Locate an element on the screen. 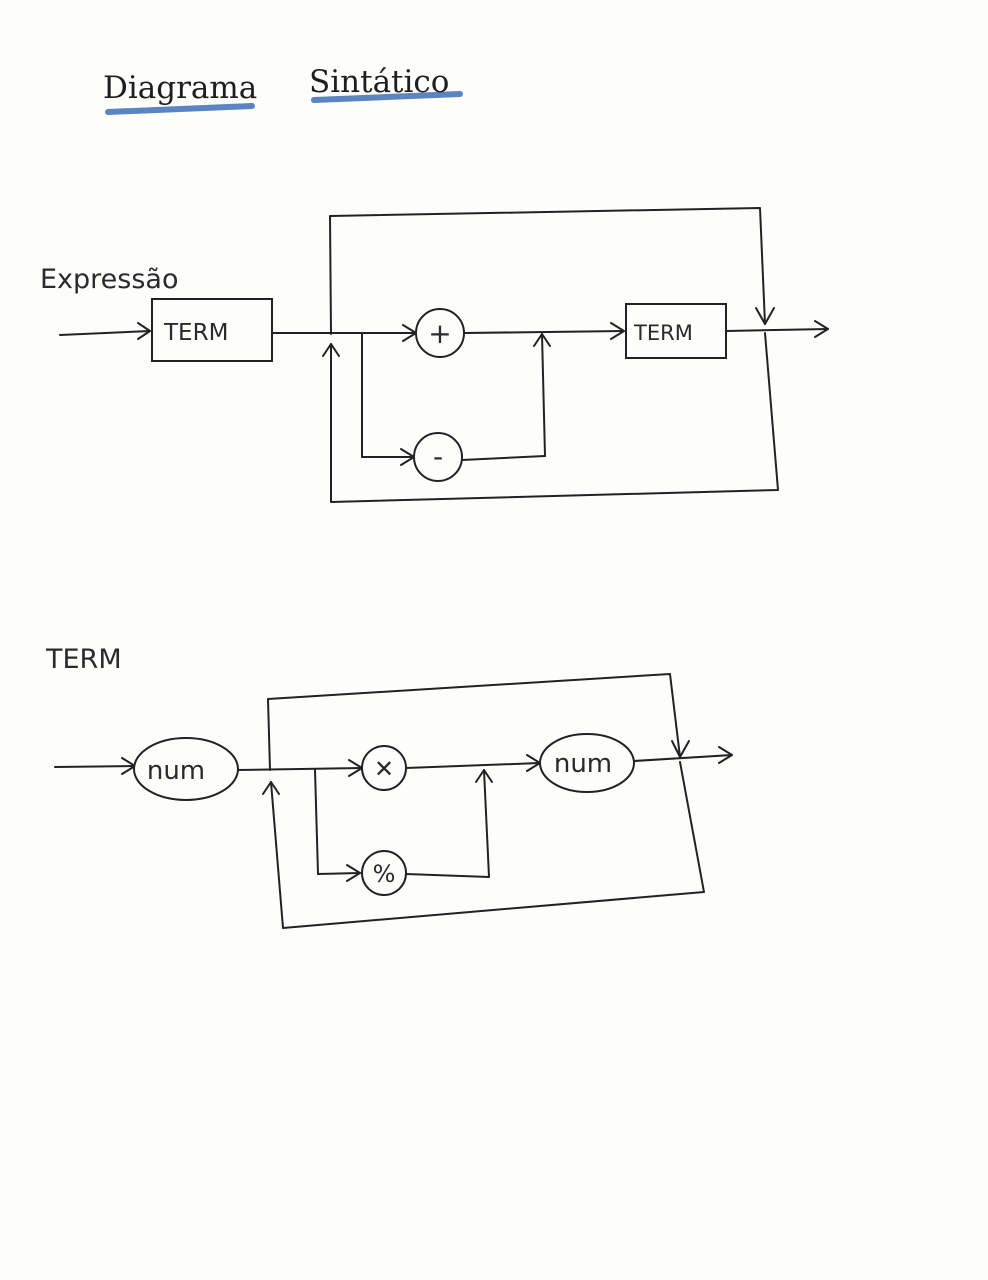 This screenshot has width=988, height=1280. num-node-out is located at coordinates (587, 763).